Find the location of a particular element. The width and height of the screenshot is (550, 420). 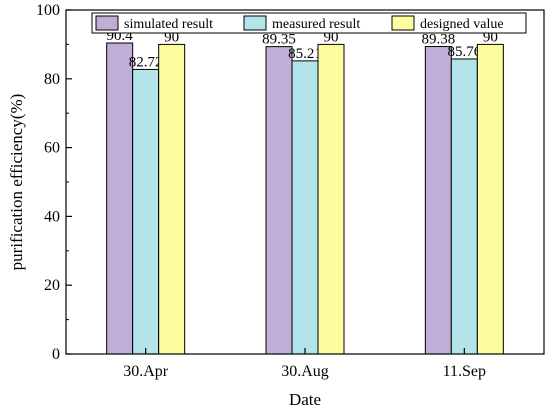

data-label: 85.21 is located at coordinates (305, 54).